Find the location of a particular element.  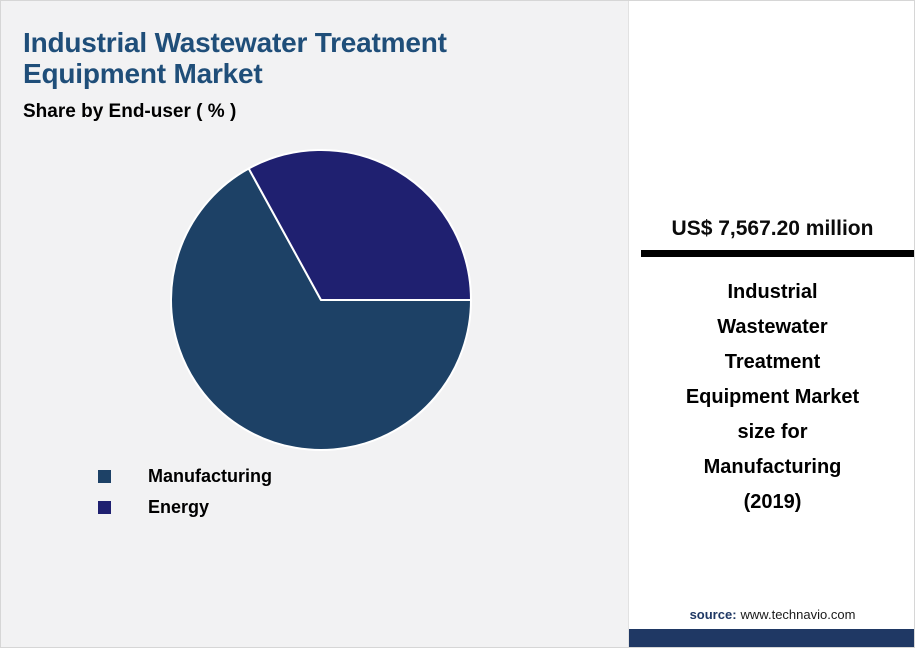

market-size-value: US$ 7,567.20 million is located at coordinates (772, 228).